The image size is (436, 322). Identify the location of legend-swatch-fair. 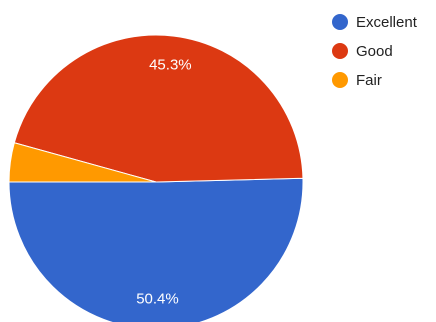
(340, 80).